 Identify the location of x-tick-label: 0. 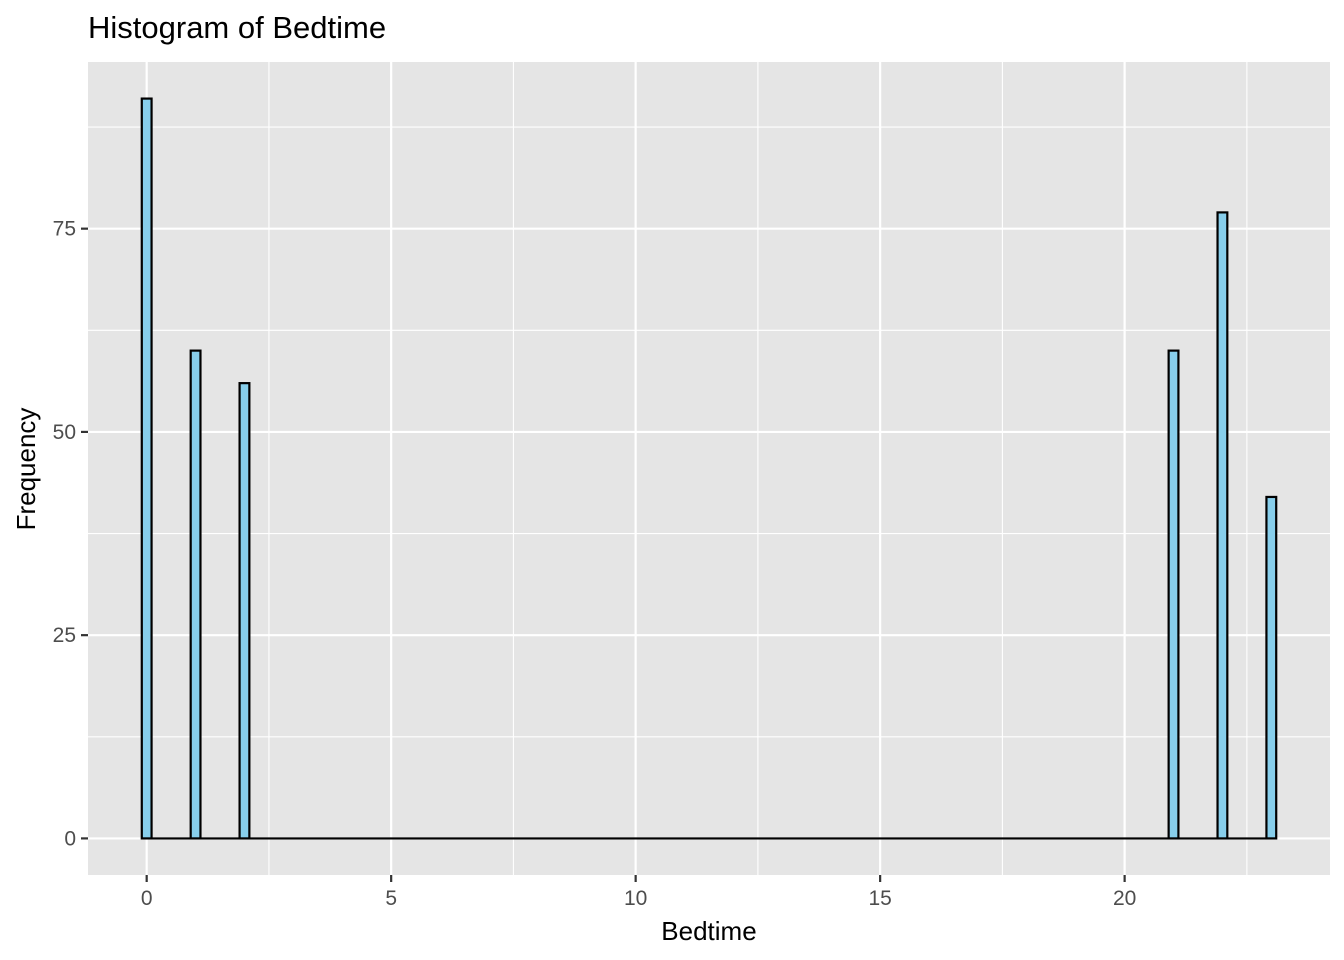
(147, 898).